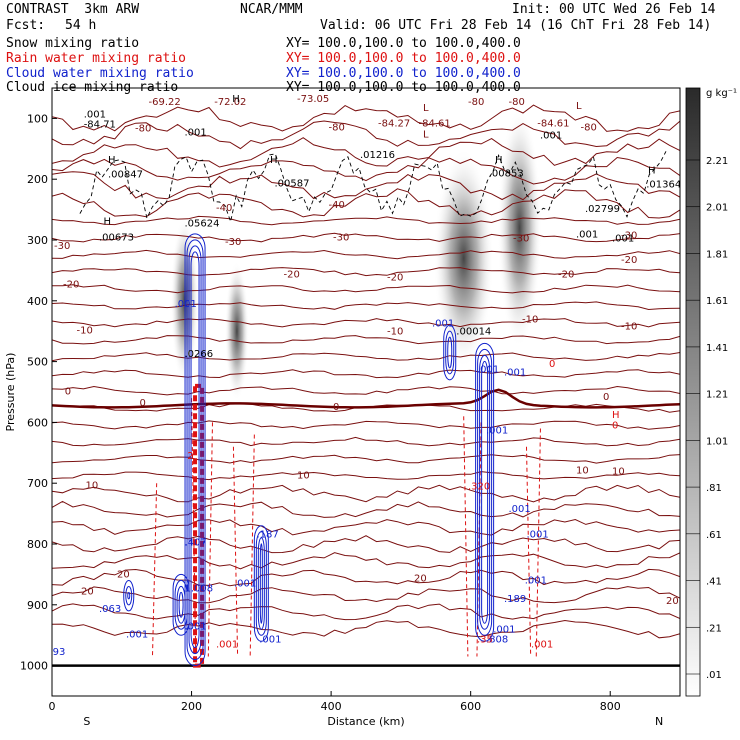  What do you see at coordinates (62, 246) in the screenshot?
I see `temperature-label-13: -30` at bounding box center [62, 246].